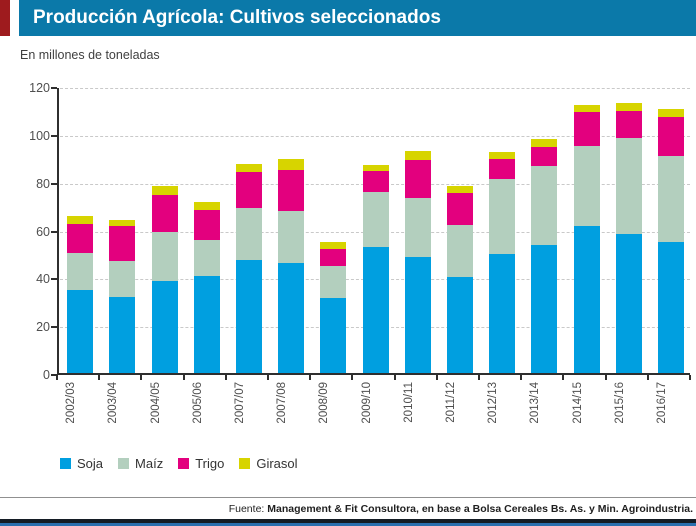 Image resolution: width=696 pixels, height=526 pixels. Describe the element at coordinates (277, 463) in the screenshot. I see `legend-label-girasol: Girasol` at that location.